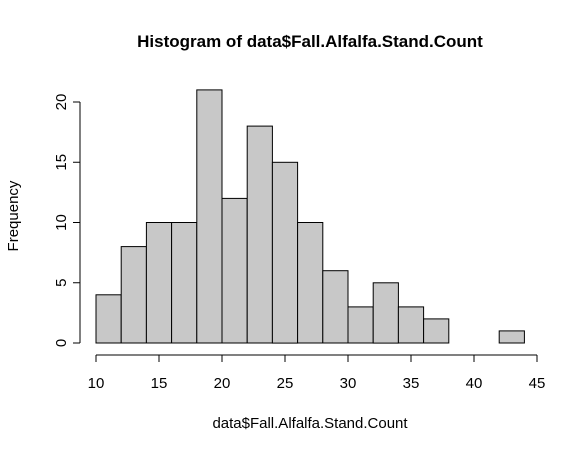  I want to click on y-tick-label: 10, so click(61, 222).